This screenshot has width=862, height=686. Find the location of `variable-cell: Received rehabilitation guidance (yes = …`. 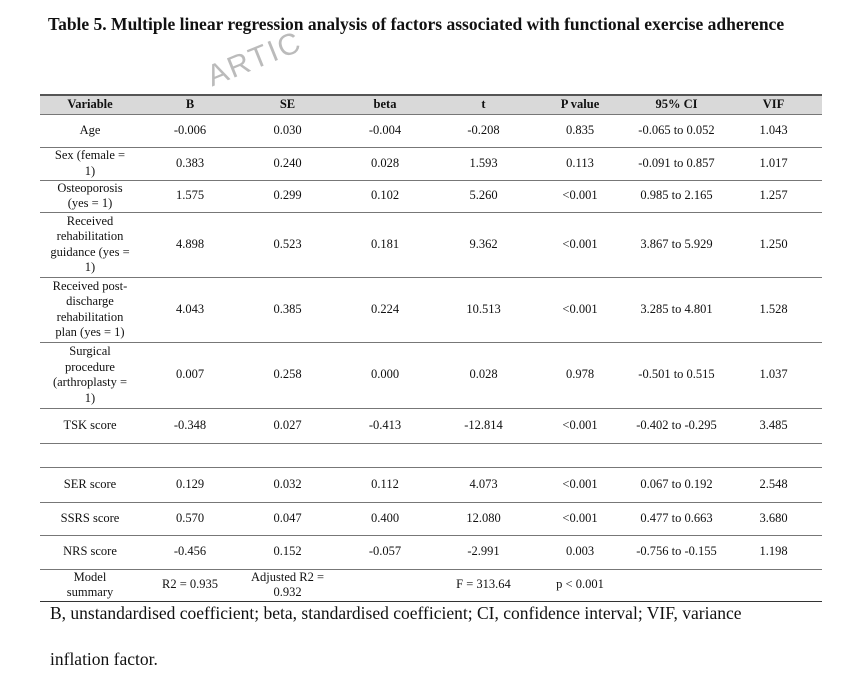

variable-cell: Received rehabilitation guidance (yes = … is located at coordinates (90, 245).